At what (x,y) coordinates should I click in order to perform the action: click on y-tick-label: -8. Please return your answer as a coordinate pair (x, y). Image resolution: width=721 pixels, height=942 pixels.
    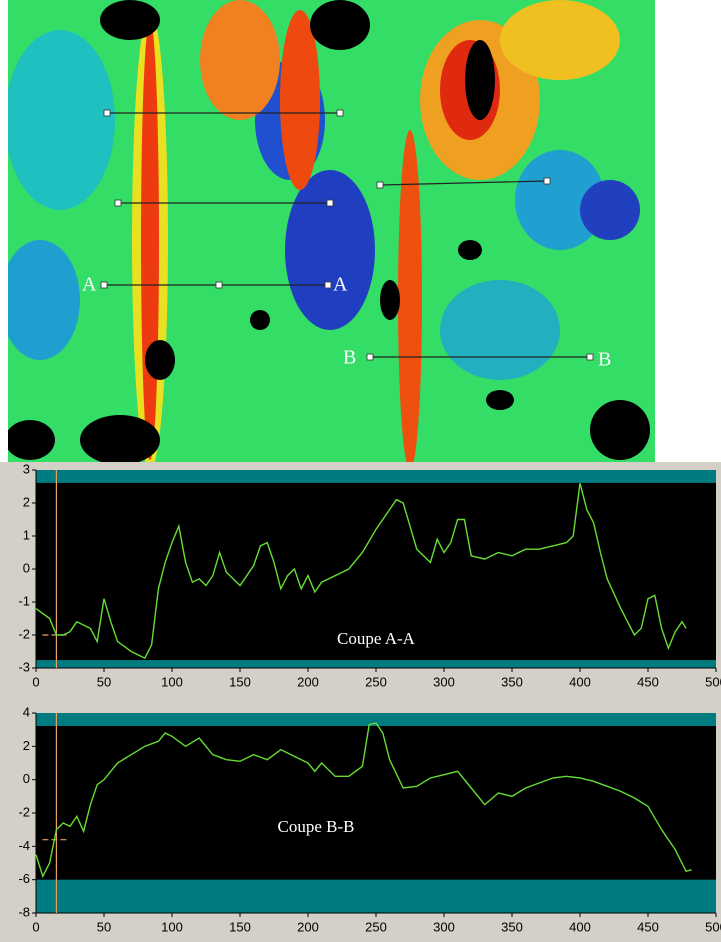
    Looking at the image, I should click on (24, 911).